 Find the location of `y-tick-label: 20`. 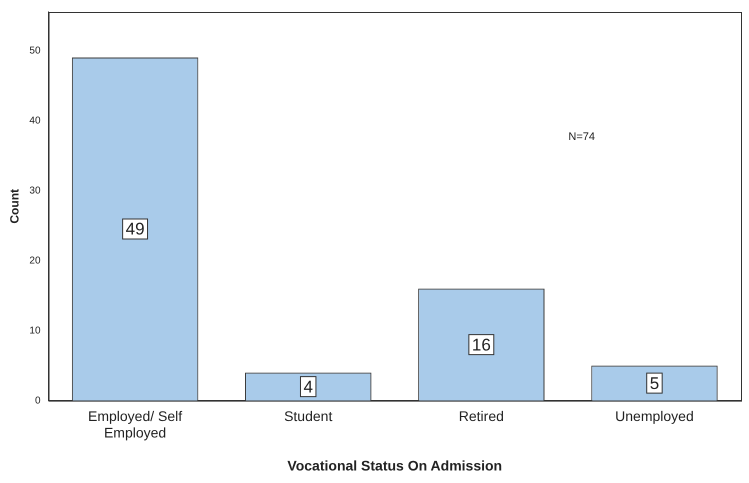

y-tick-label: 20 is located at coordinates (35, 260).